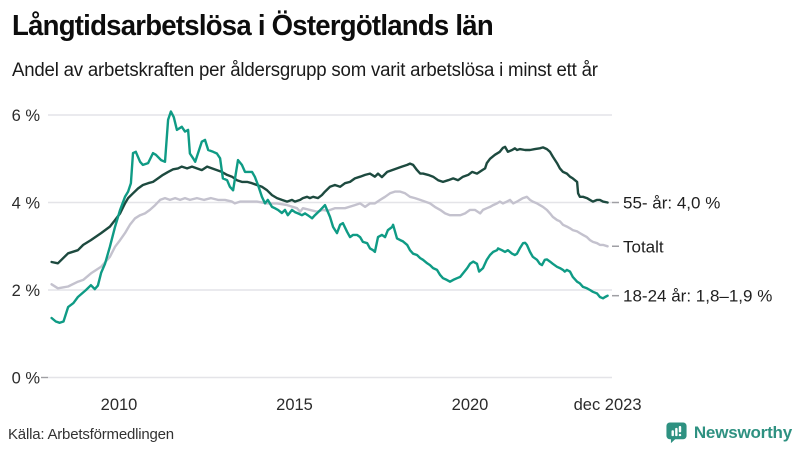 This screenshot has height=450, width=800. Describe the element at coordinates (742, 432) in the screenshot. I see `newsworthy-wordmark: Newsworthy` at that location.